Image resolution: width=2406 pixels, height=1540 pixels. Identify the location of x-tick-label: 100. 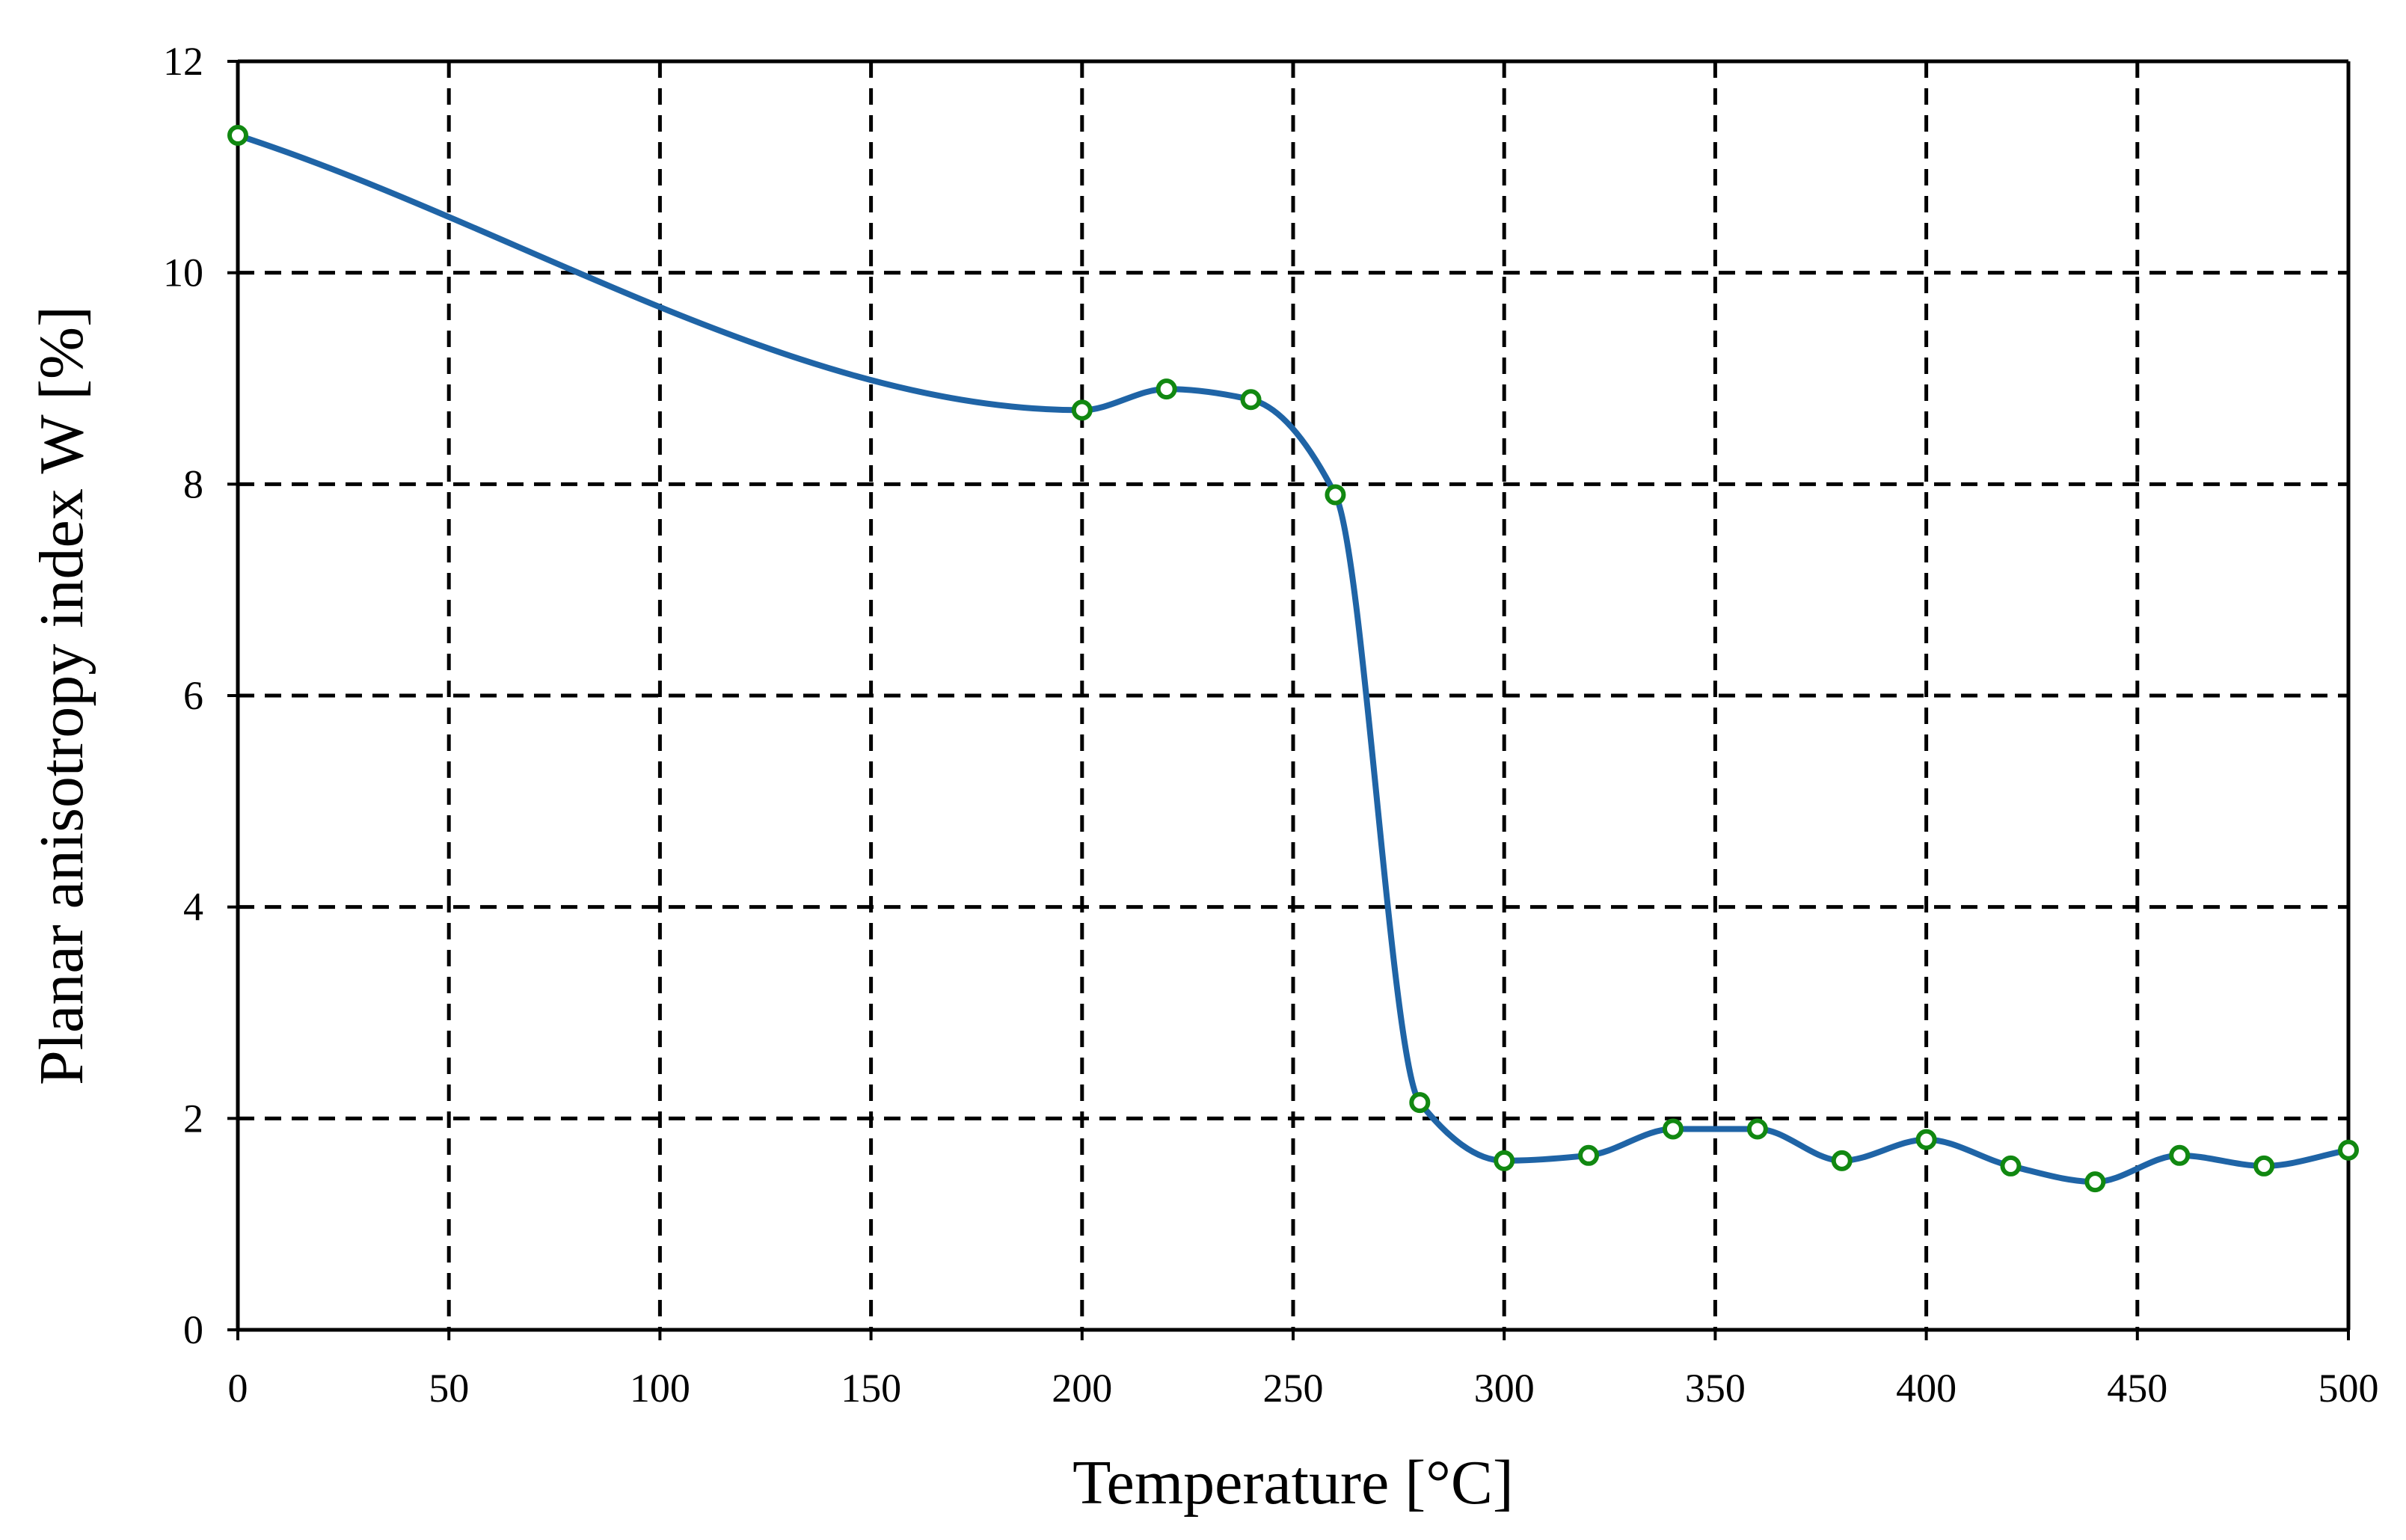
(660, 1388).